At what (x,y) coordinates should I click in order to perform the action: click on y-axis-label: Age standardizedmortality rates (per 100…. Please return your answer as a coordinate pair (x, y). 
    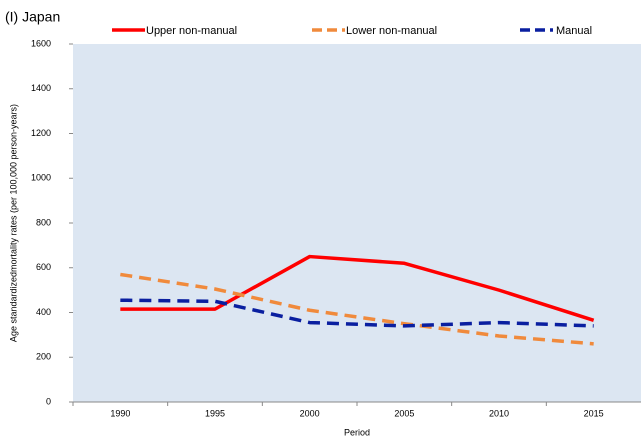
    Looking at the image, I should click on (13, 223).